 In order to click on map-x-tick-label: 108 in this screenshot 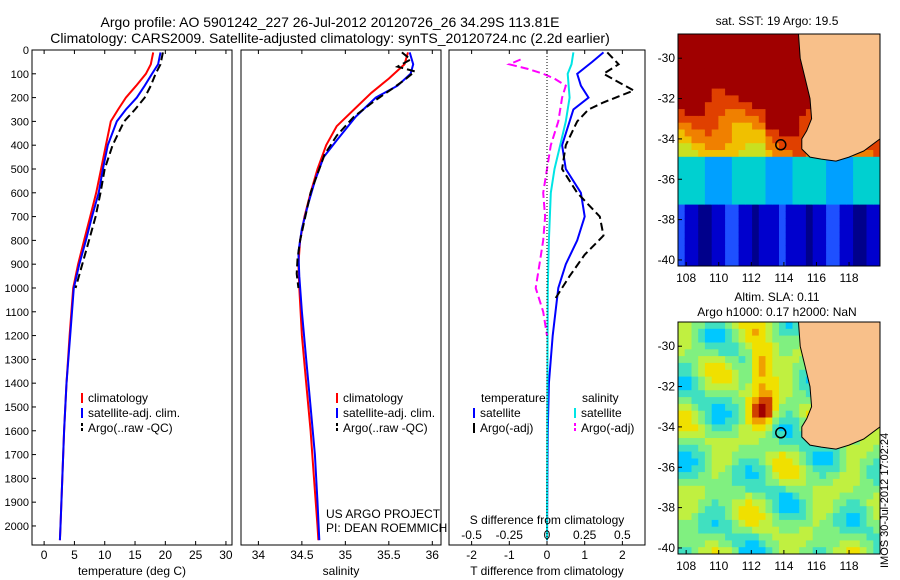, I will do `click(686, 566)`.